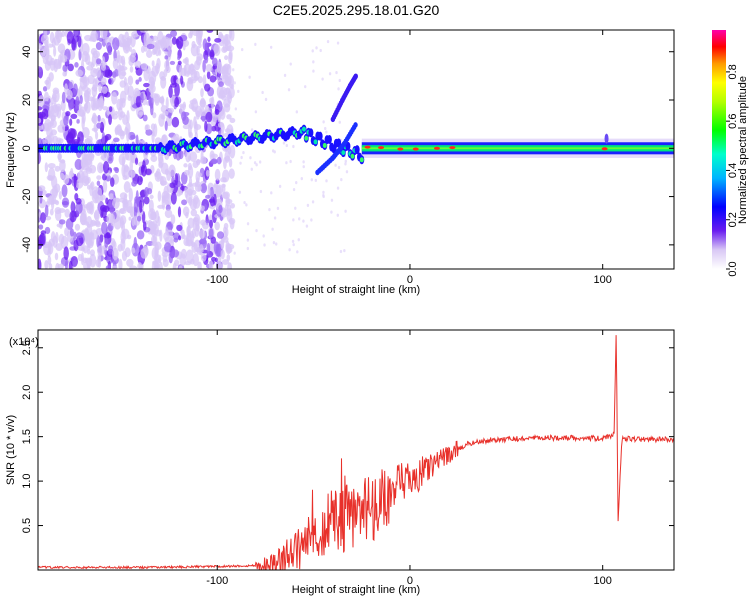 The image size is (750, 600). Describe the element at coordinates (733, 268) in the screenshot. I see `colorbar-tick-label: 0.0` at that location.